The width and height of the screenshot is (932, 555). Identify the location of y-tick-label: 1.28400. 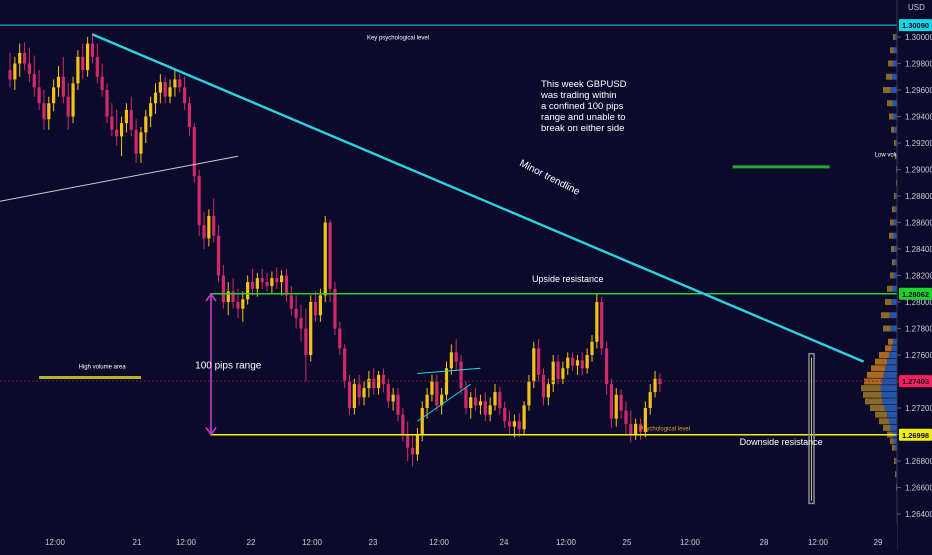
(918, 249).